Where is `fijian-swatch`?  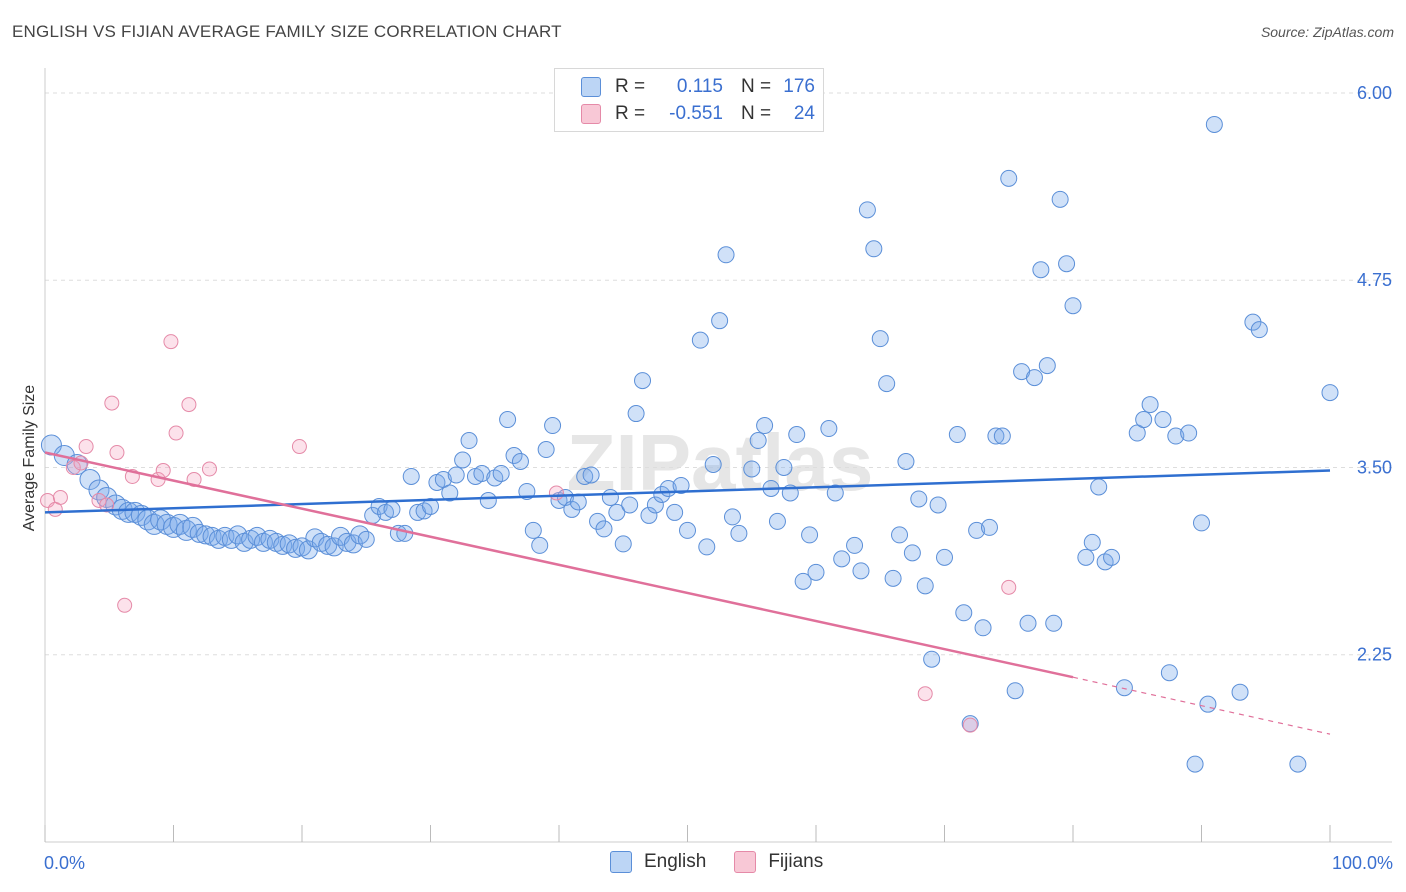
fijian-swatch is located at coordinates (745, 862).